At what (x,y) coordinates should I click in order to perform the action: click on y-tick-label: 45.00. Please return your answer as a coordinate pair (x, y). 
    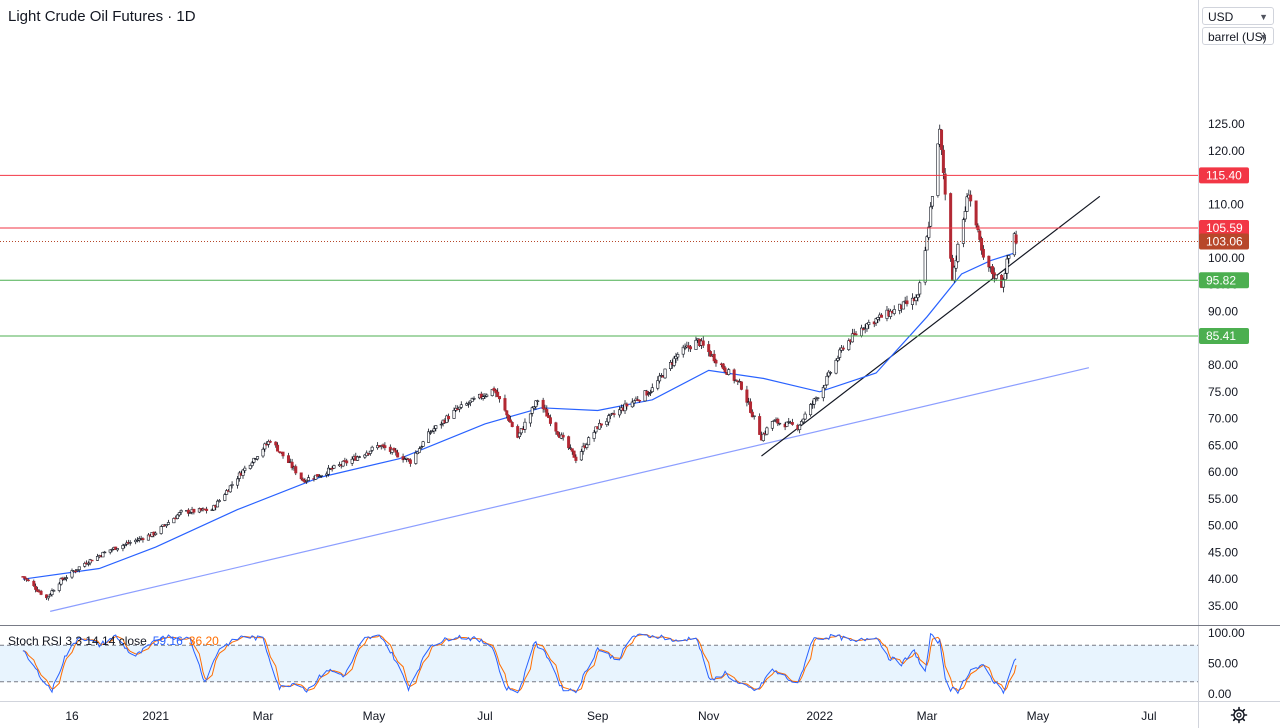
    Looking at the image, I should click on (1223, 552).